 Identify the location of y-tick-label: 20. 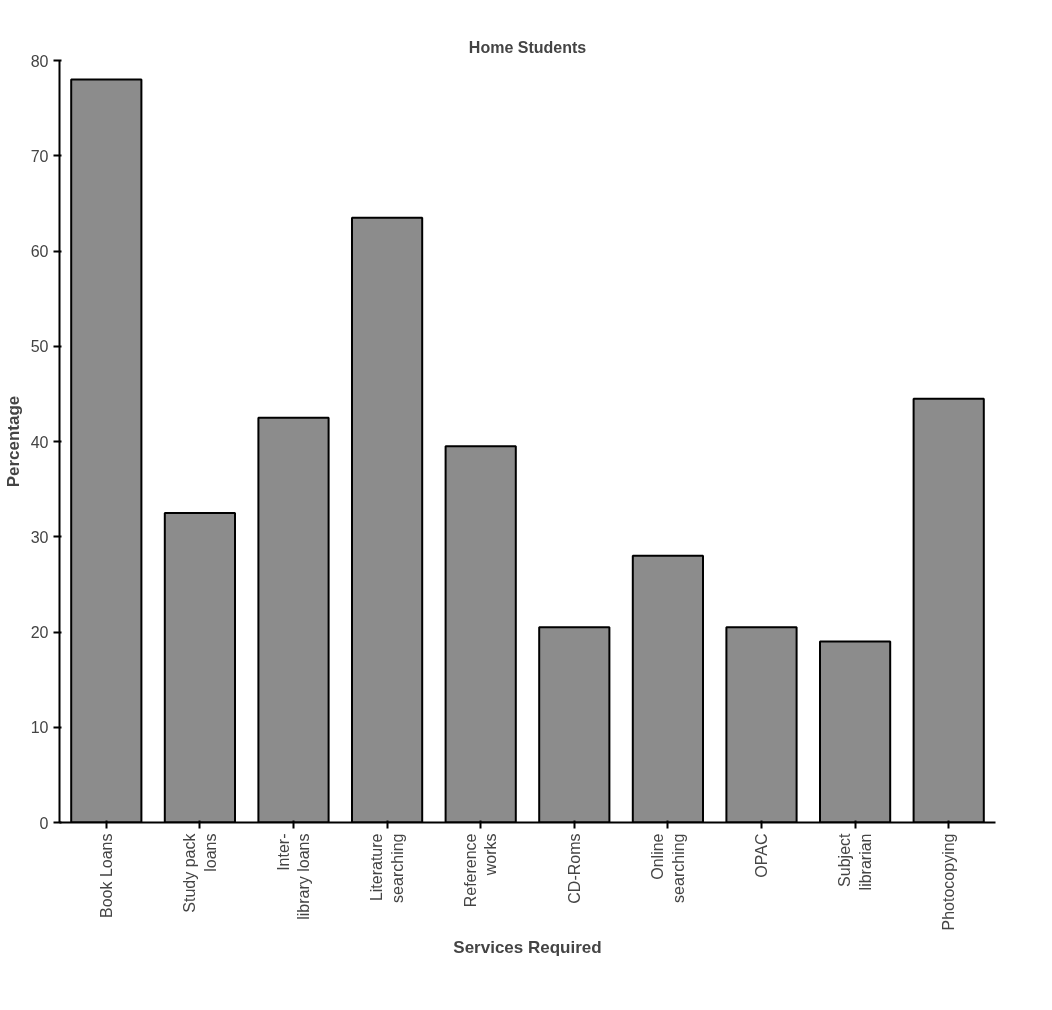
(39, 632).